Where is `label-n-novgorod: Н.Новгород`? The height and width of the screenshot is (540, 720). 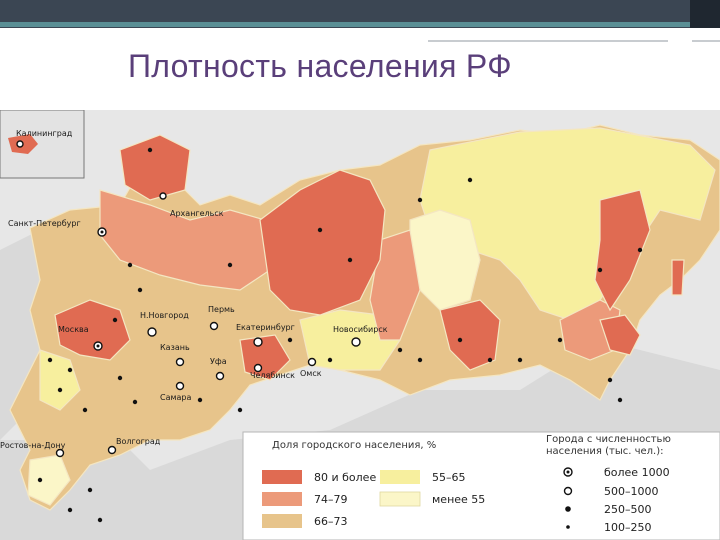
label-n-novgorod: Н.Новгород is located at coordinates (164, 315).